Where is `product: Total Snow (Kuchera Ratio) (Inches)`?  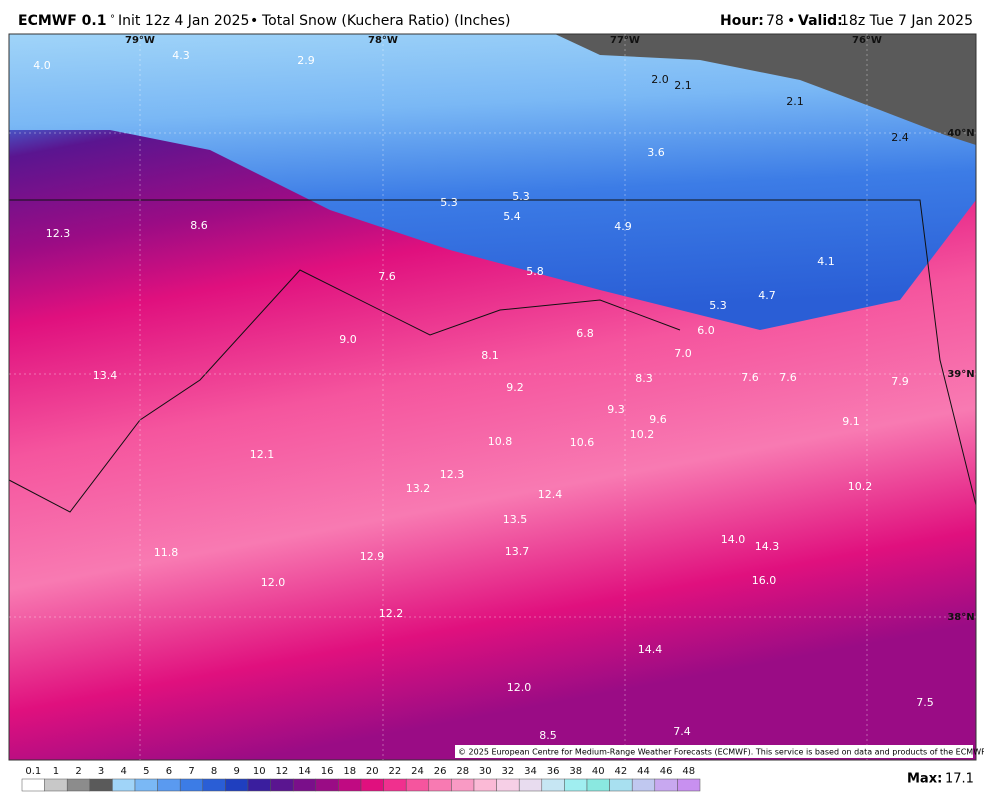 product: Total Snow (Kuchera Ratio) (Inches) is located at coordinates (385, 21).